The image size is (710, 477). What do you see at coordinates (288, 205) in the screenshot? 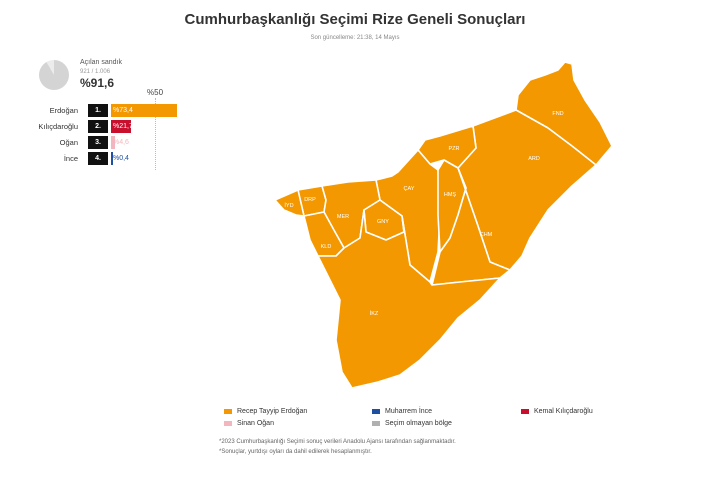
I see `district-label: İYD` at bounding box center [288, 205].